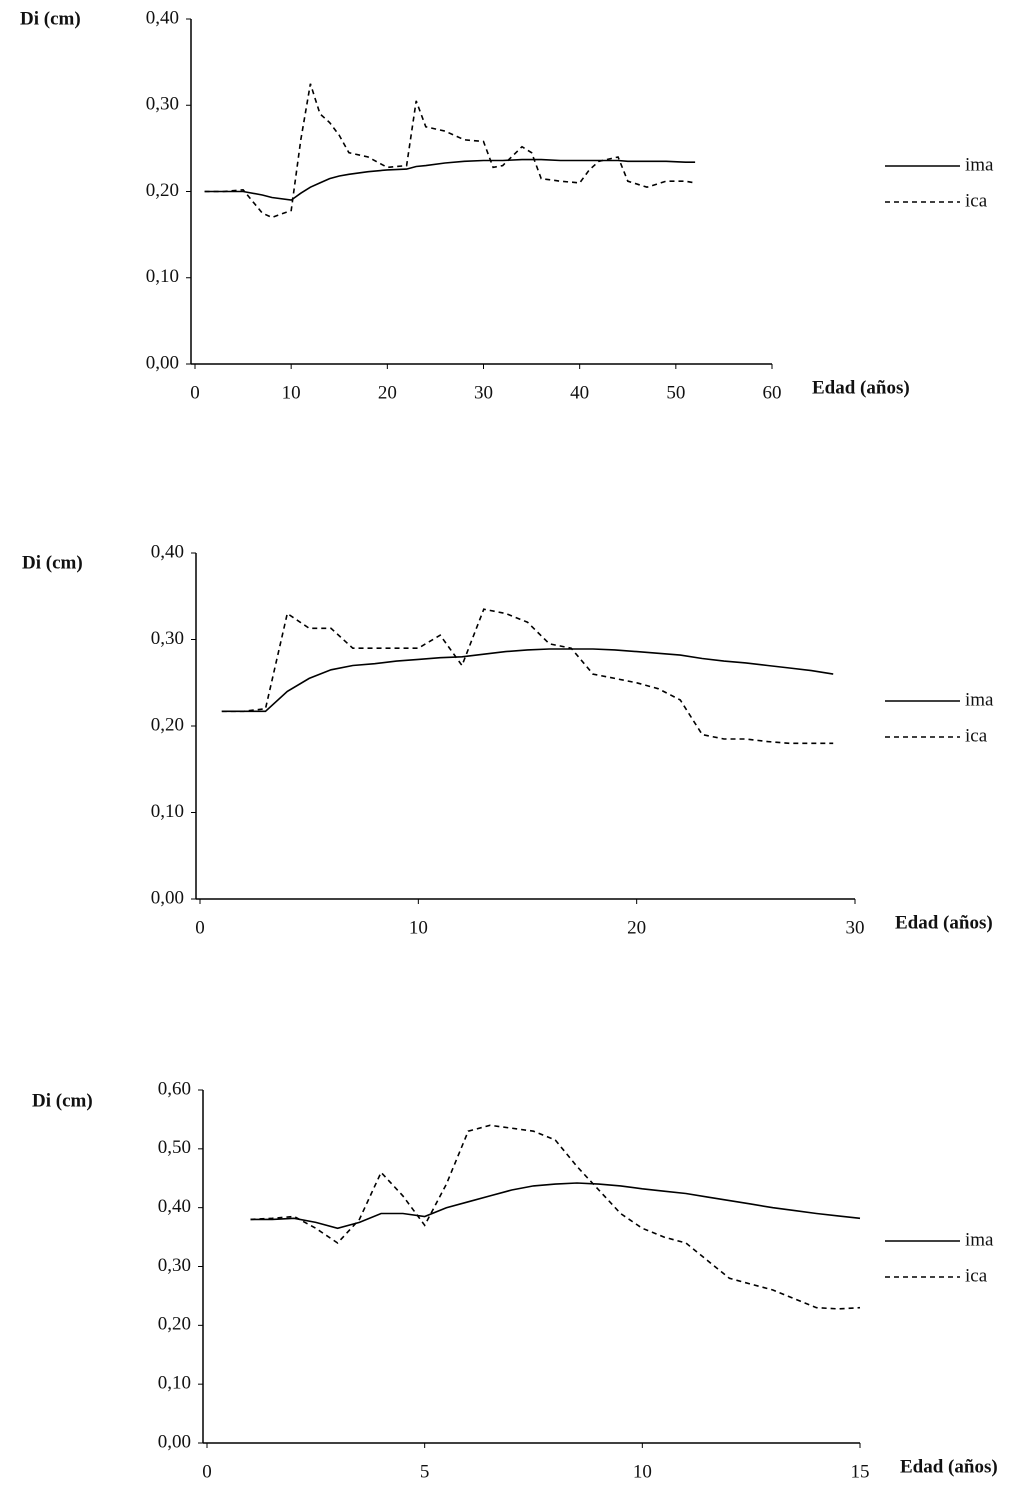 The width and height of the screenshot is (1019, 1486). What do you see at coordinates (675, 392) in the screenshot?
I see `x-tick-label: 50` at bounding box center [675, 392].